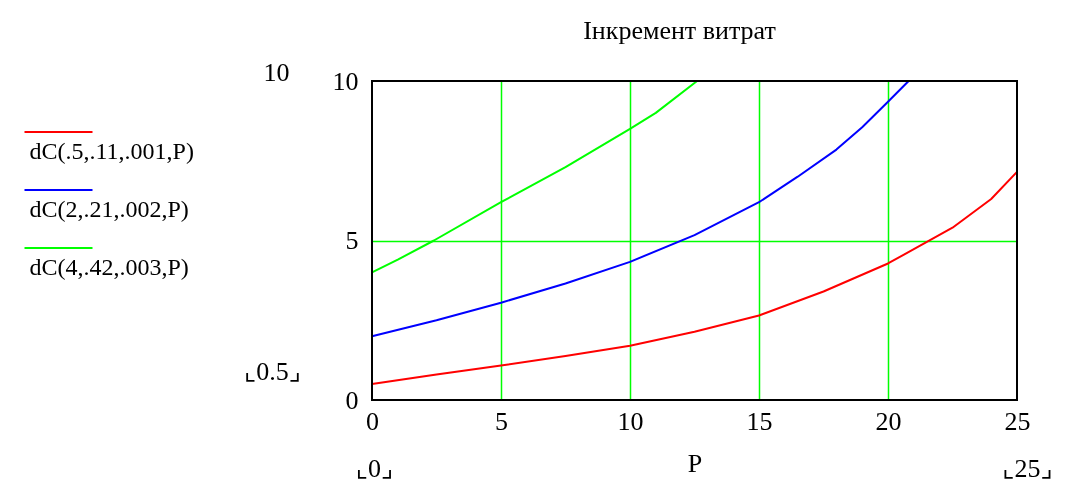 The width and height of the screenshot is (1068, 492). What do you see at coordinates (759, 421) in the screenshot?
I see `x-tick-label: 15` at bounding box center [759, 421].